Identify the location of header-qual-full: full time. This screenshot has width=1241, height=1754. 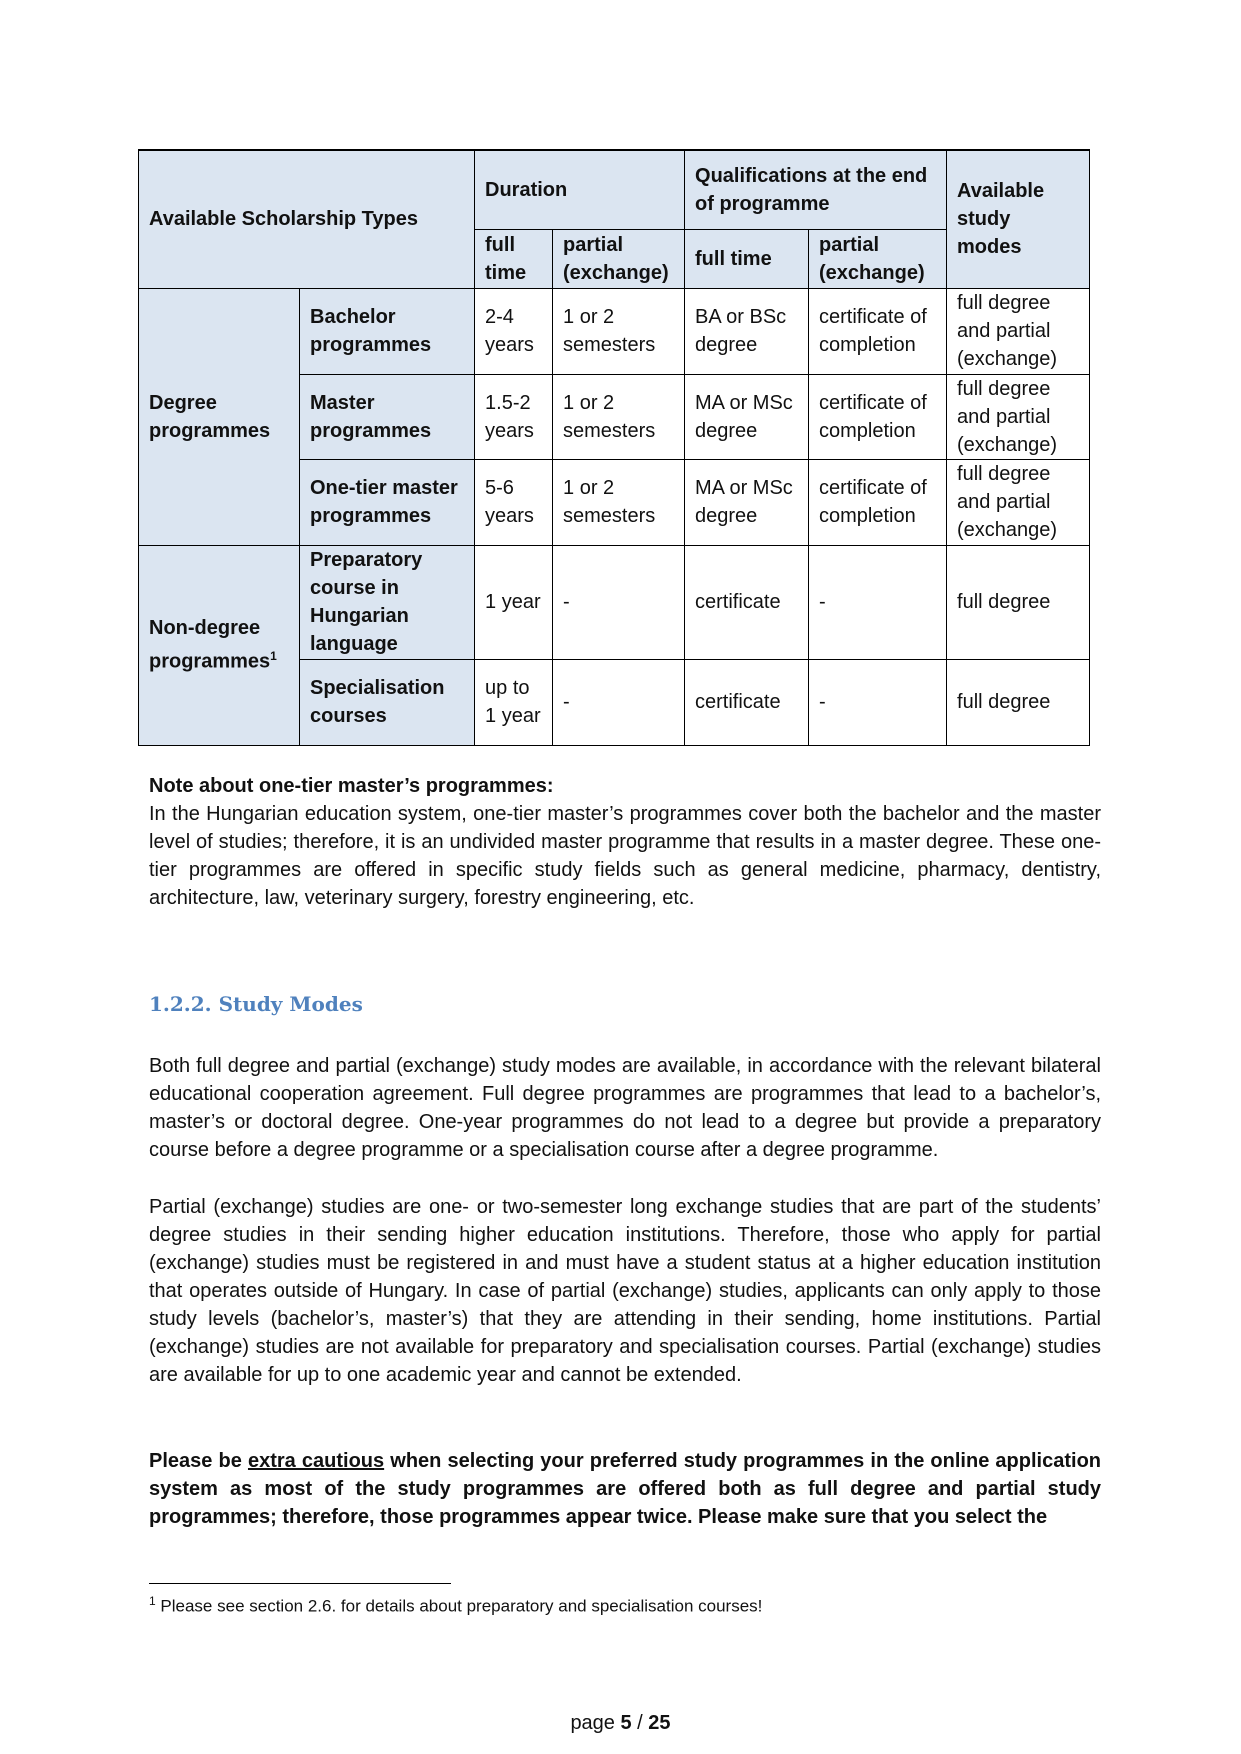
(747, 258).